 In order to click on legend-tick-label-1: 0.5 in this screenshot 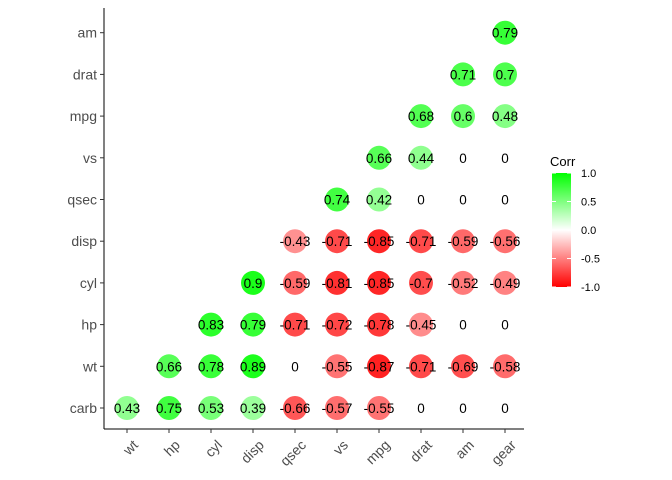, I will do `click(588, 203)`.